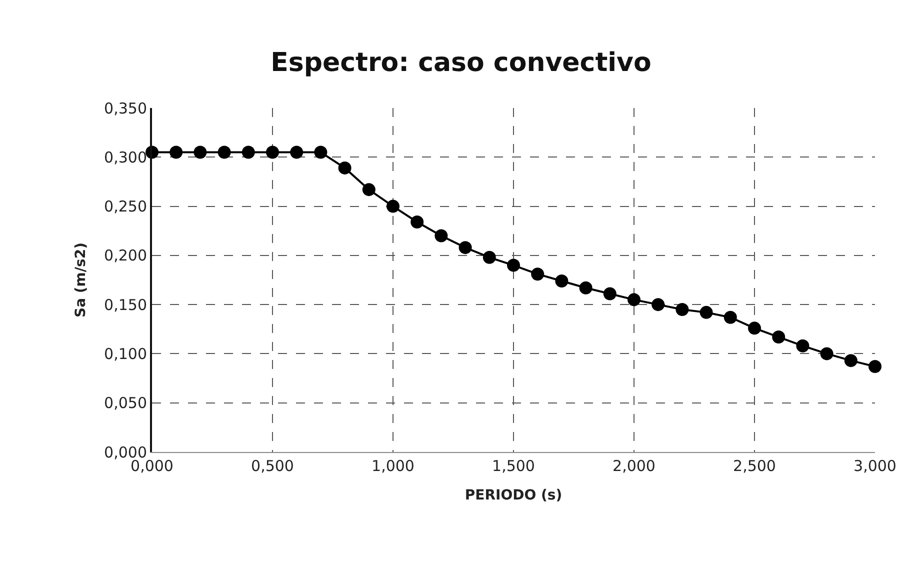 Image resolution: width=922 pixels, height=562 pixels. Describe the element at coordinates (634, 466) in the screenshot. I see `x-tick-label: 2,000` at that location.